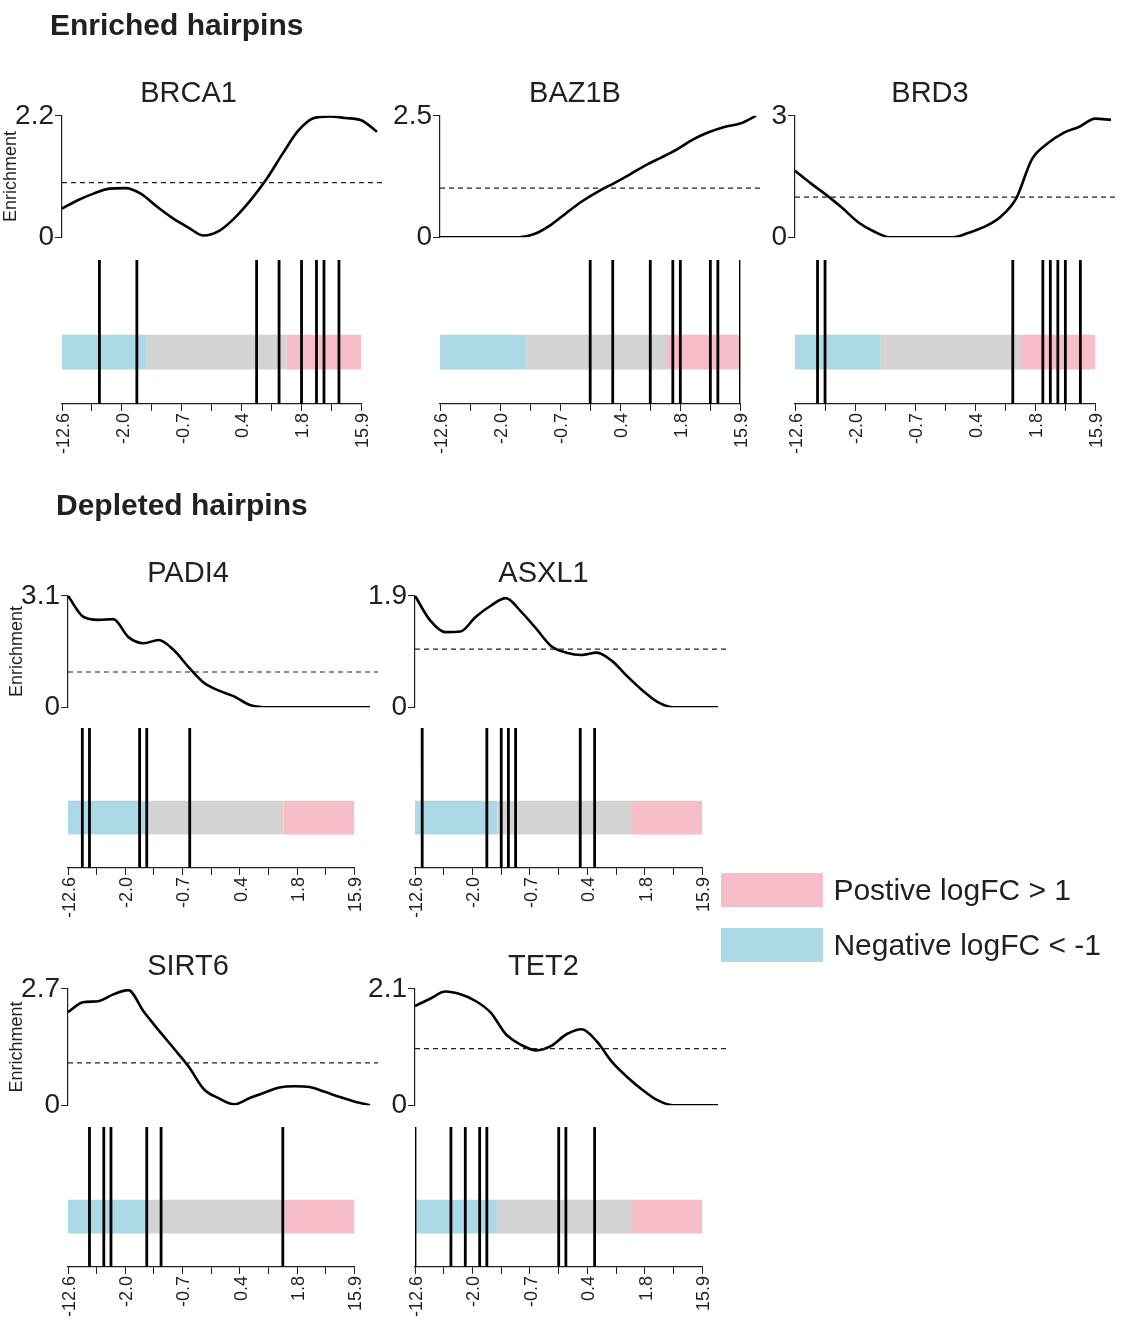 Image resolution: width=1137 pixels, height=1321 pixels. What do you see at coordinates (930, 92) in the screenshot?
I see `chart-title: BRD3` at bounding box center [930, 92].